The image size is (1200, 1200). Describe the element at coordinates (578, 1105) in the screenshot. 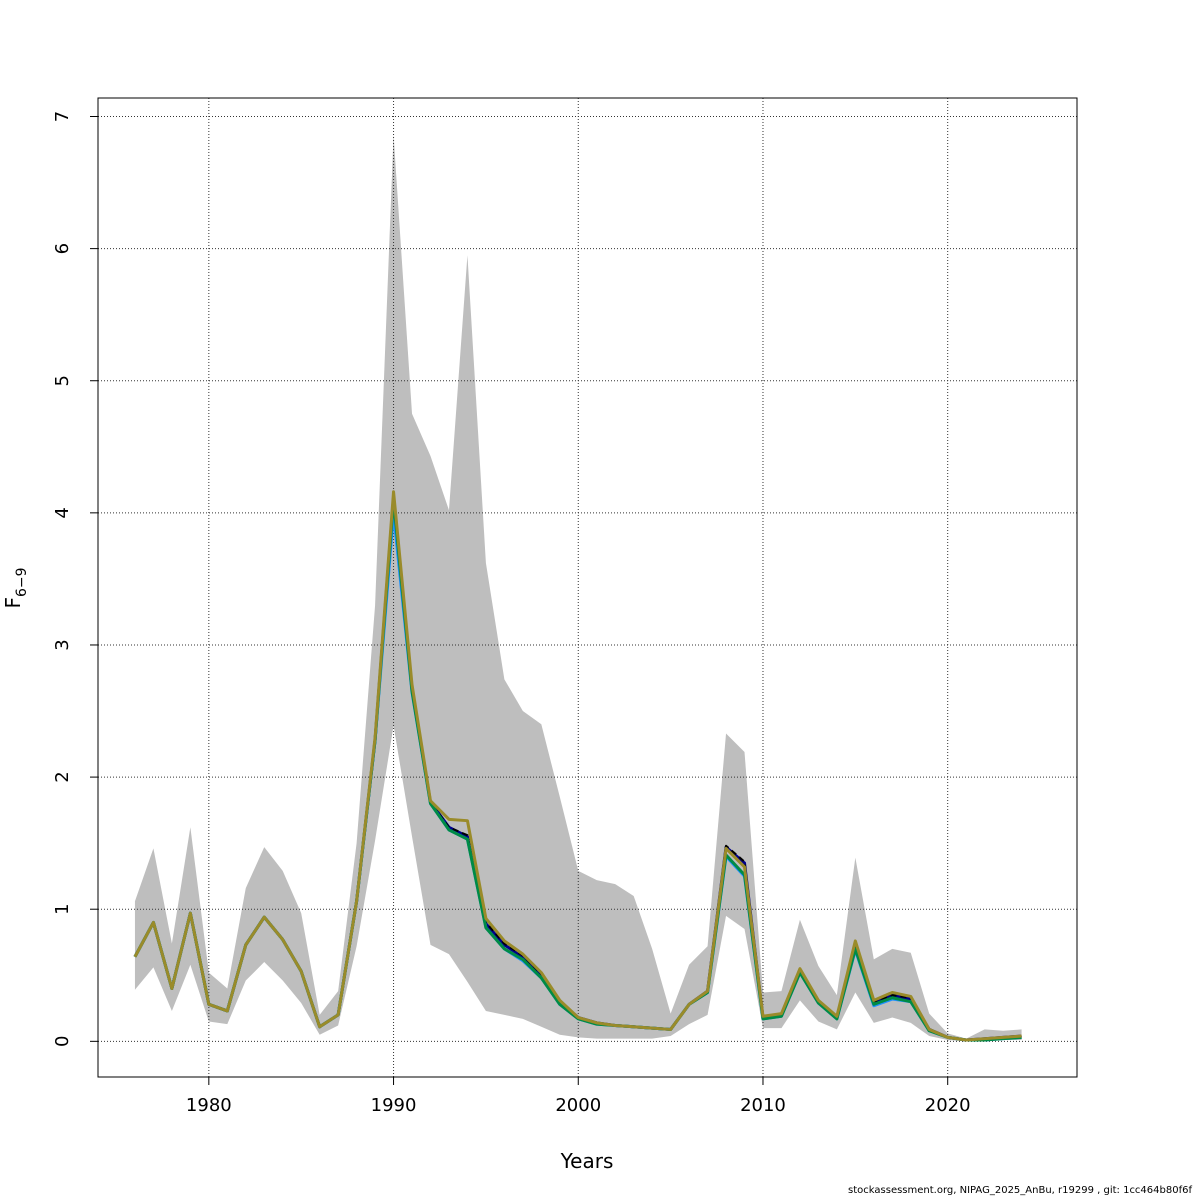

I see `x-tick-label: 2000` at that location.